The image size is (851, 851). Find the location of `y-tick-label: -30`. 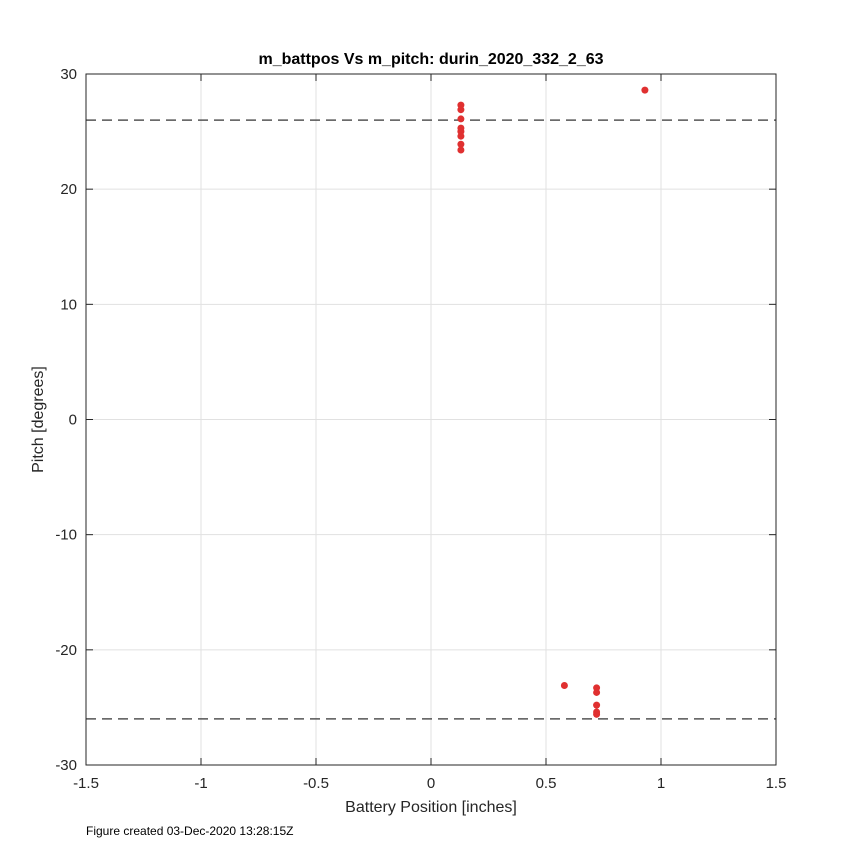

y-tick-label: -30 is located at coordinates (66, 765).